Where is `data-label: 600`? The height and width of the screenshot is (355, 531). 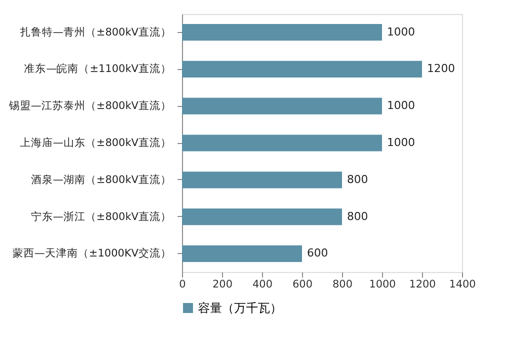
data-label: 600 is located at coordinates (317, 253).